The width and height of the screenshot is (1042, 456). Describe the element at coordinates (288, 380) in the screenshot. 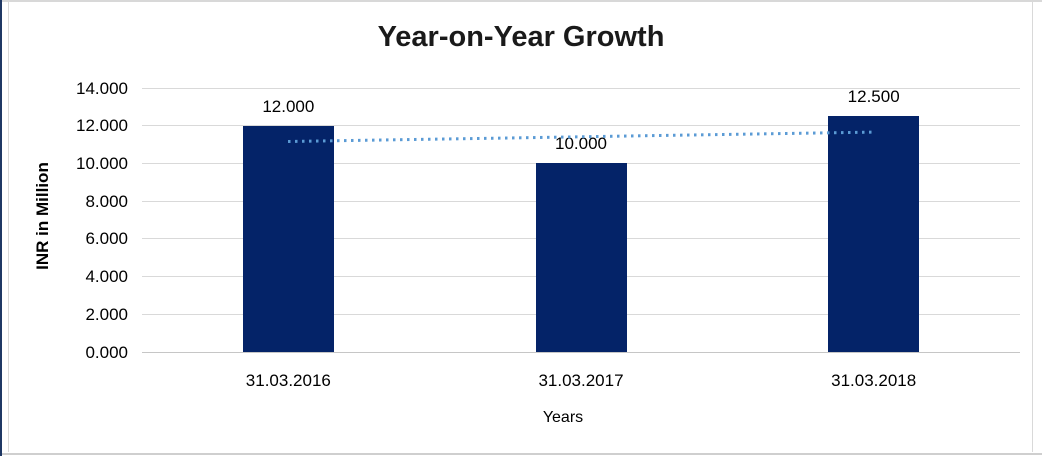

I see `x-category-label: 31.03.2016` at that location.